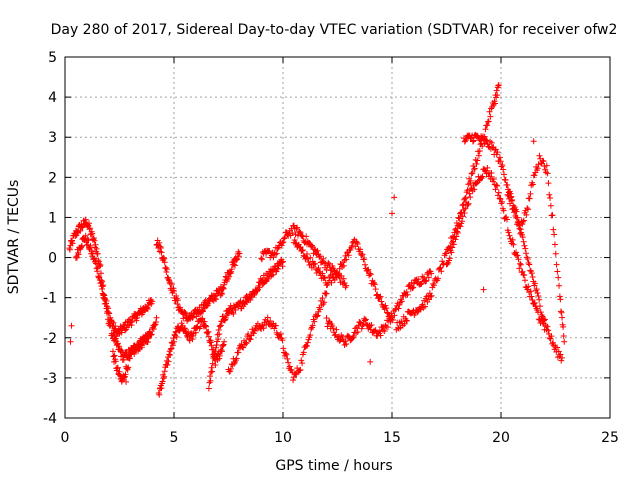 Image resolution: width=640 pixels, height=480 pixels. Describe the element at coordinates (14, 237) in the screenshot. I see `y-axis-label: SDTVAR / TECUs` at that location.